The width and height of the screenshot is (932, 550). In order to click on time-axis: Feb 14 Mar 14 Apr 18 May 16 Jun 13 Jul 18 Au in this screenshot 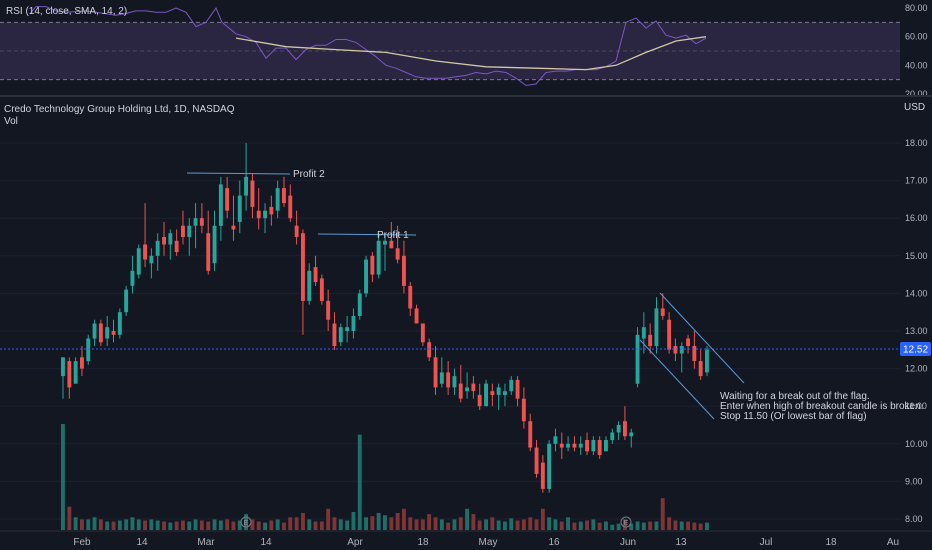, I will do `click(486, 542)`.